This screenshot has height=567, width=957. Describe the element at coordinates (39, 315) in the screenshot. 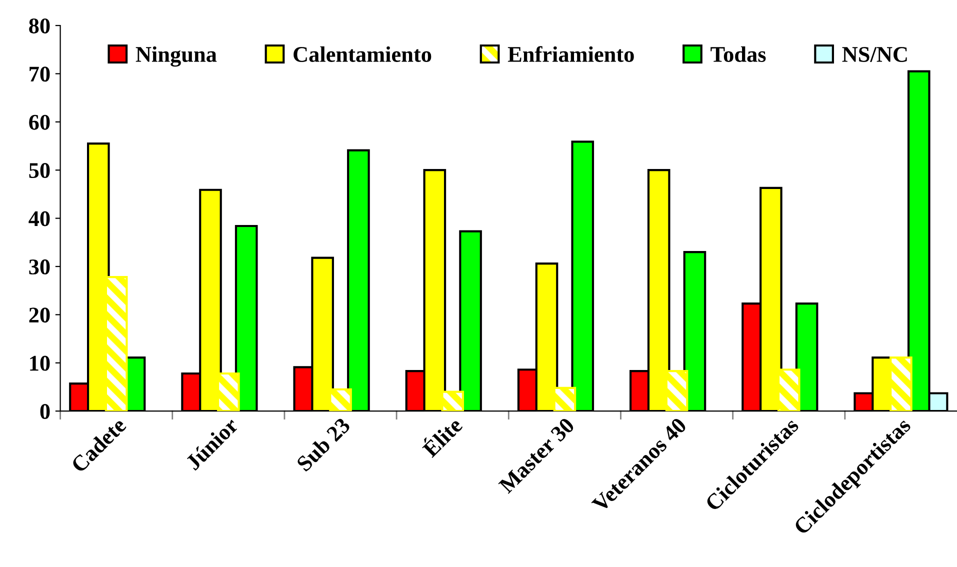

I see `y-tick-label: 20` at that location.